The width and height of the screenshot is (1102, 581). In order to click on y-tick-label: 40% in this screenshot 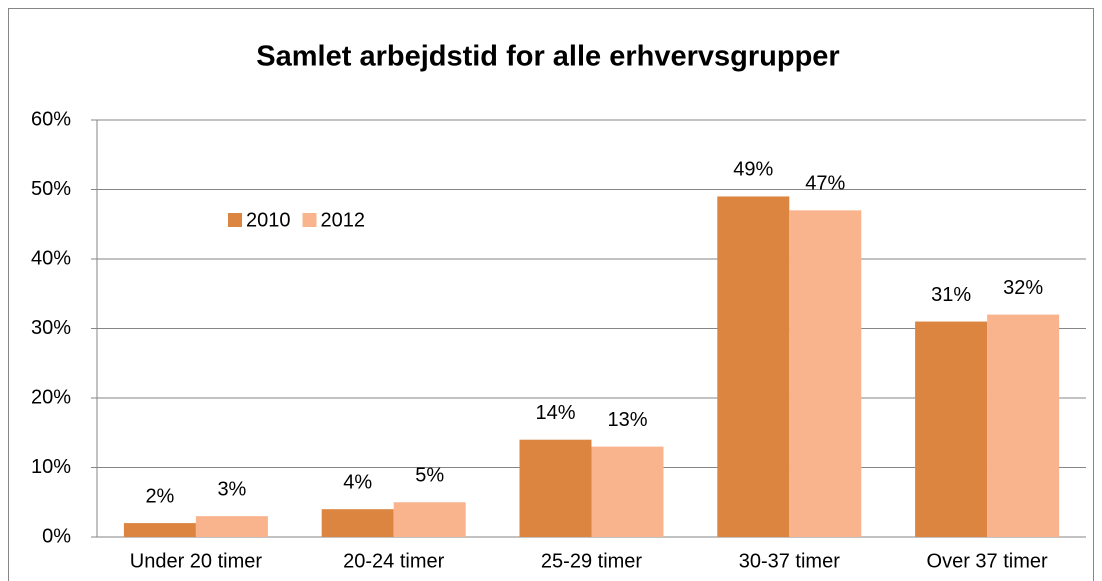, I will do `click(51, 258)`.